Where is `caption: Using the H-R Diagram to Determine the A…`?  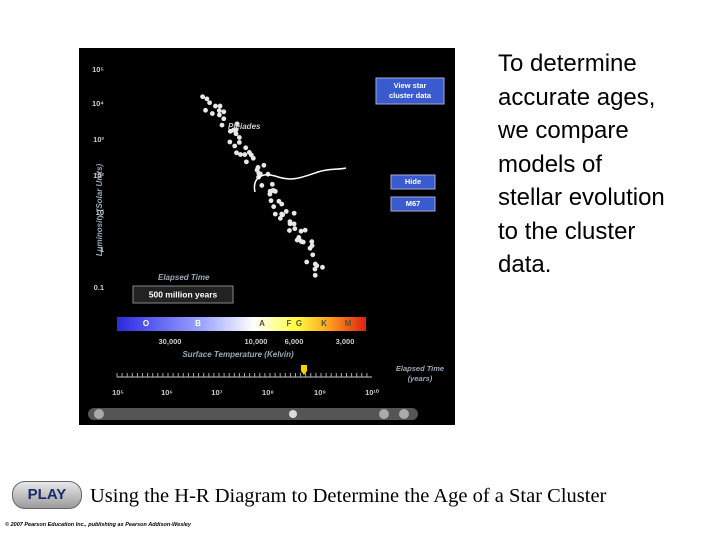 caption: Using the H-R Diagram to Determine the A… is located at coordinates (348, 496).